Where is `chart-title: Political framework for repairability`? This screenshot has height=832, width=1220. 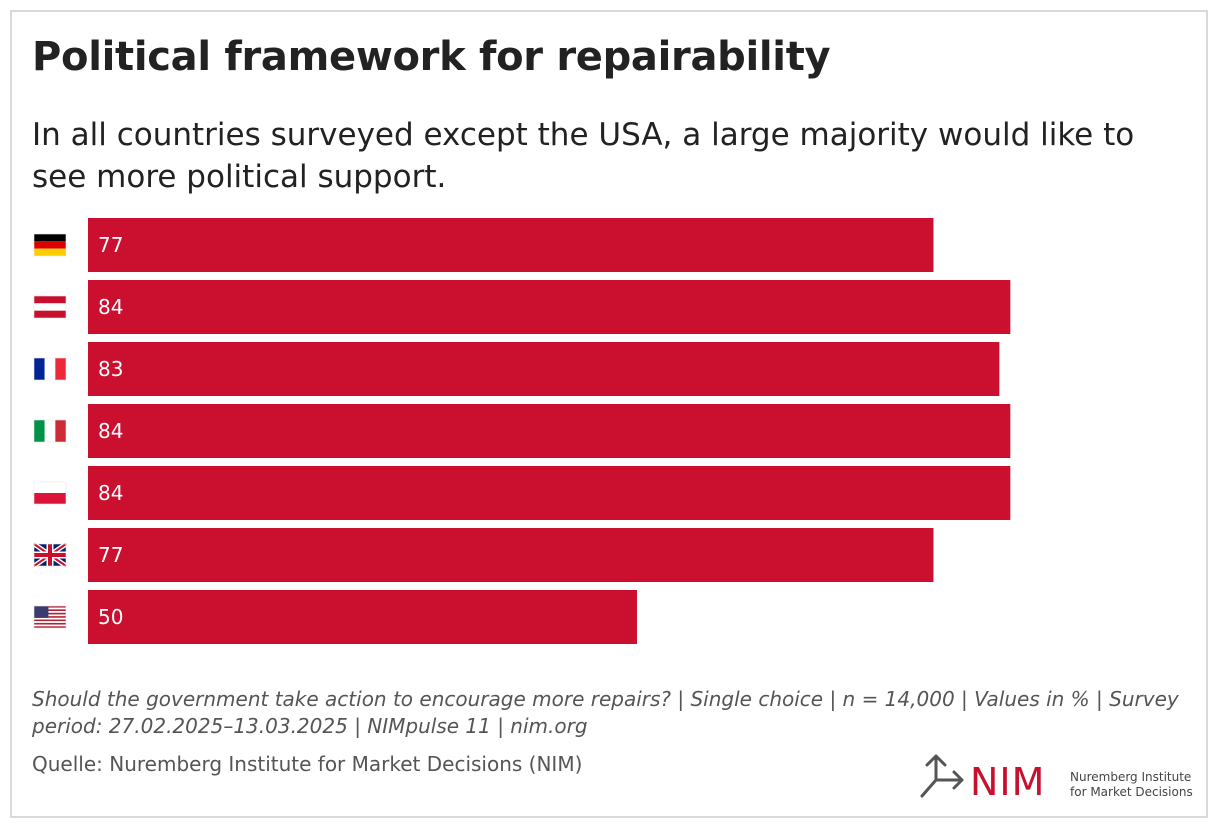
chart-title: Political framework for repairability is located at coordinates (431, 57).